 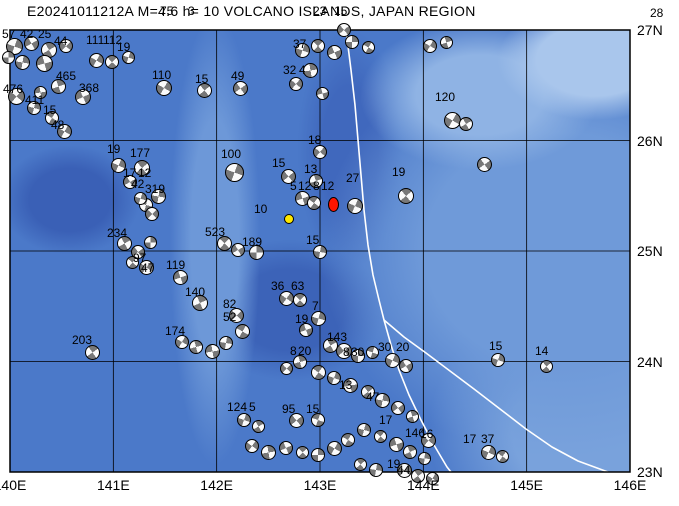 What do you see at coordinates (95, 40) in the screenshot?
I see `depth-label: 111` at bounding box center [95, 40].